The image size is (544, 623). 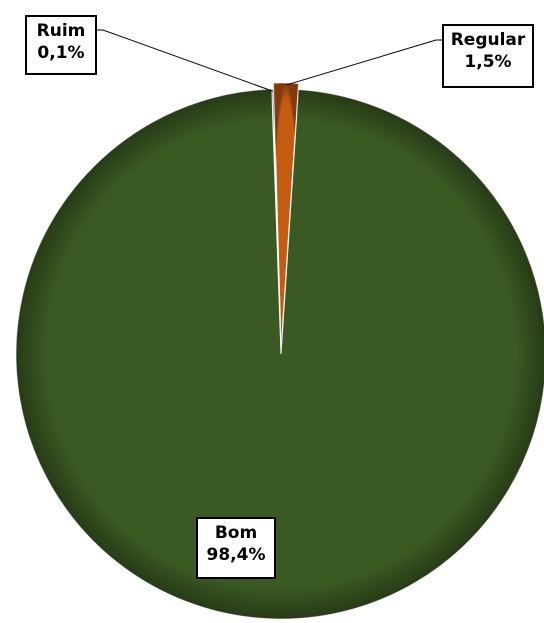 I want to click on data-label-ruim-category: Ruim, so click(x=61, y=31).